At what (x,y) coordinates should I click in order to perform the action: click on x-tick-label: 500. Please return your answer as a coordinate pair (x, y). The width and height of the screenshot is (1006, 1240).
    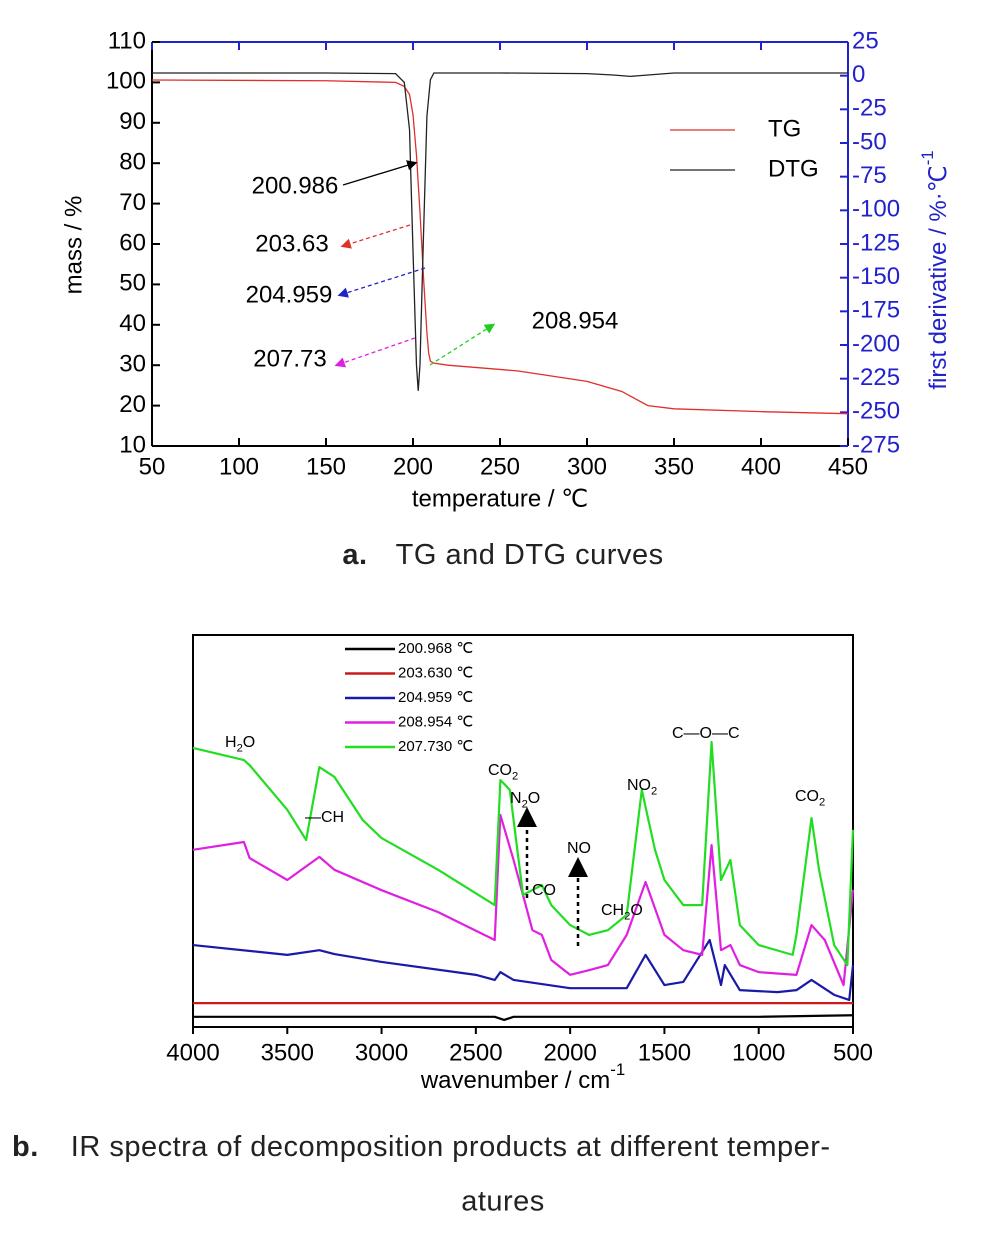
    Looking at the image, I should click on (853, 1052).